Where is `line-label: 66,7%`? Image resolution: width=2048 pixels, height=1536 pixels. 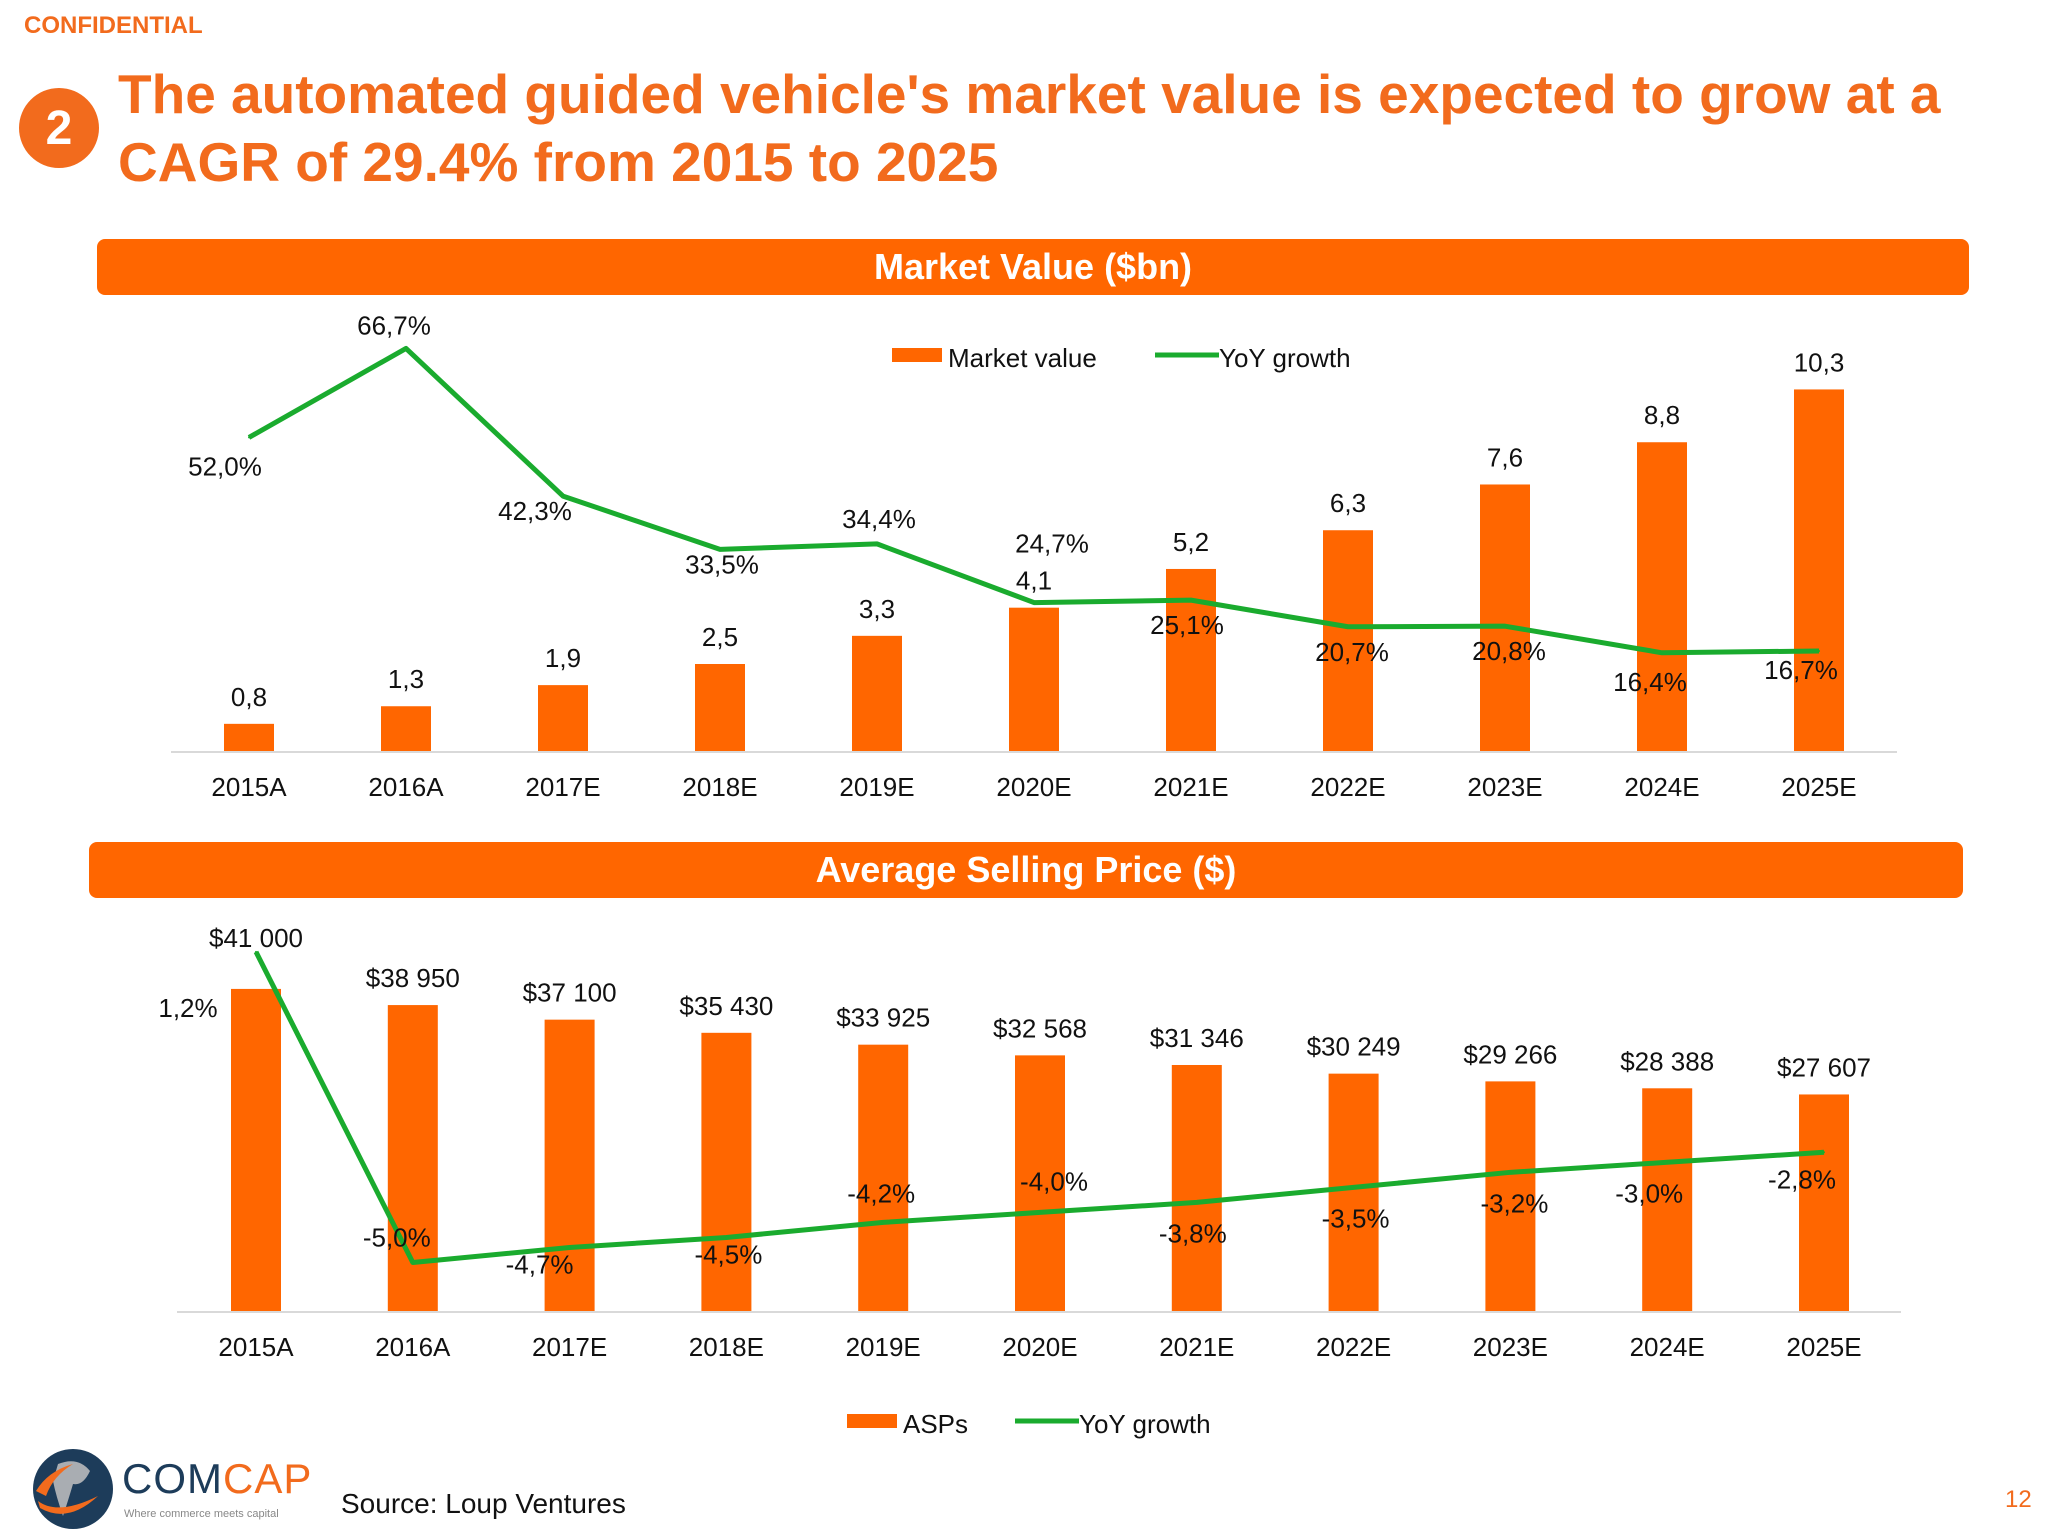 line-label: 66,7% is located at coordinates (394, 325).